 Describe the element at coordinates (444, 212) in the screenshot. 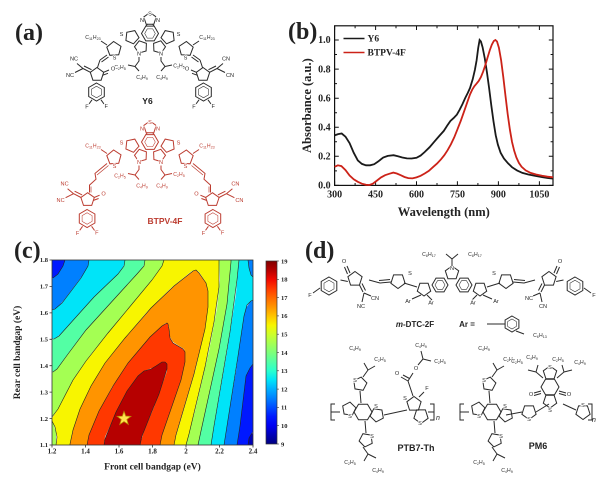

I see `svg-text: Wavelength (nm)` at that location.